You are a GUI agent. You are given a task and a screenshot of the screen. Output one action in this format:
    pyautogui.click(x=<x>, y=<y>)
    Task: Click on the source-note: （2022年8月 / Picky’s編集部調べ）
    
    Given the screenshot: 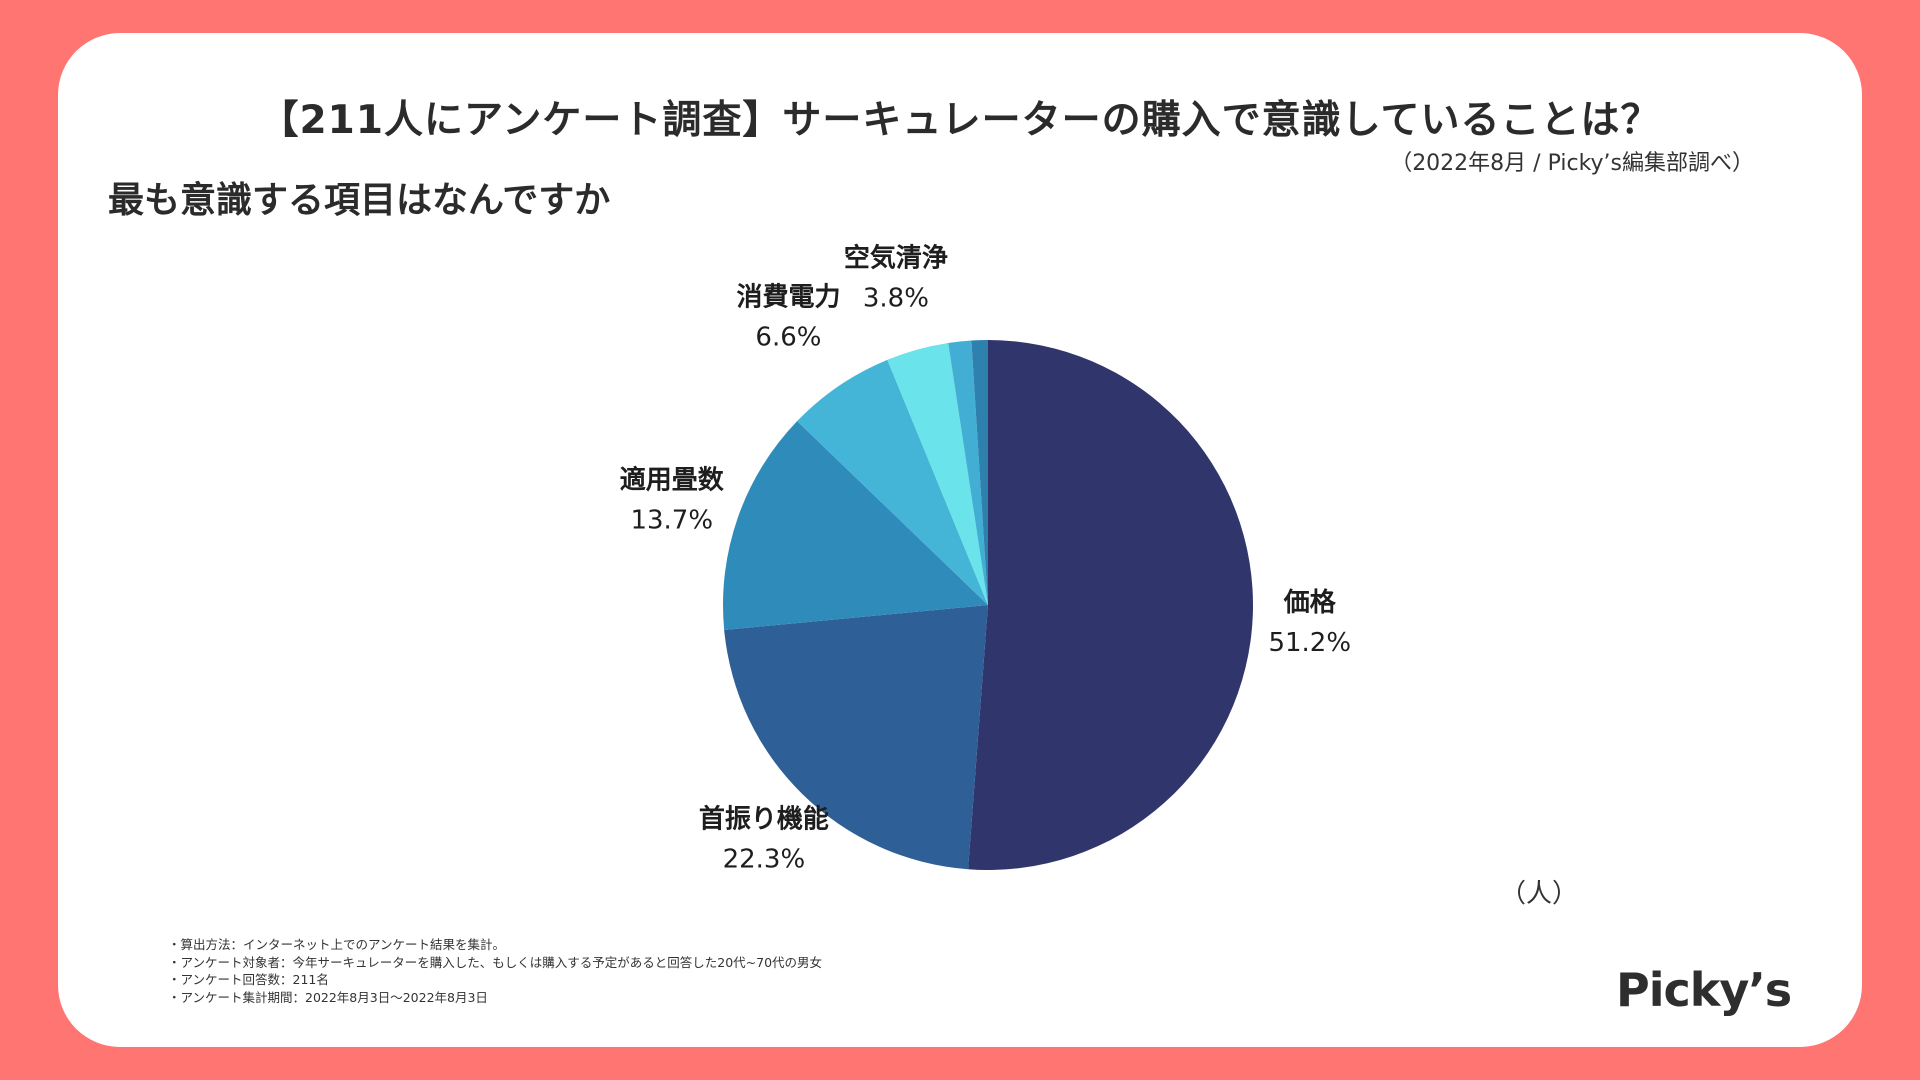 What is the action you would take?
    pyautogui.click(x=1572, y=163)
    